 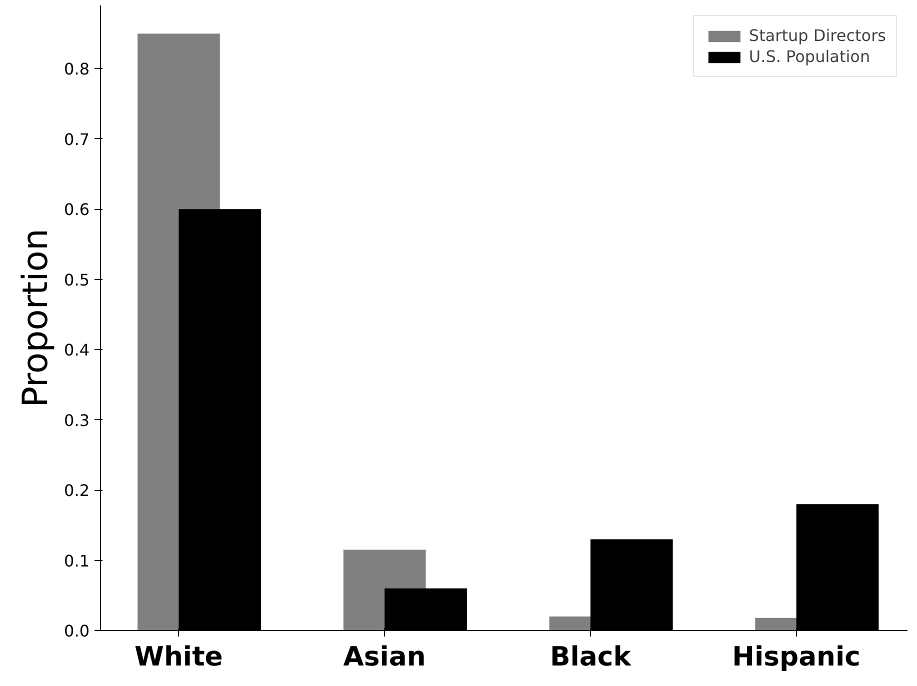 What do you see at coordinates (796, 657) in the screenshot?
I see `x-tick-label: Hispanic` at bounding box center [796, 657].